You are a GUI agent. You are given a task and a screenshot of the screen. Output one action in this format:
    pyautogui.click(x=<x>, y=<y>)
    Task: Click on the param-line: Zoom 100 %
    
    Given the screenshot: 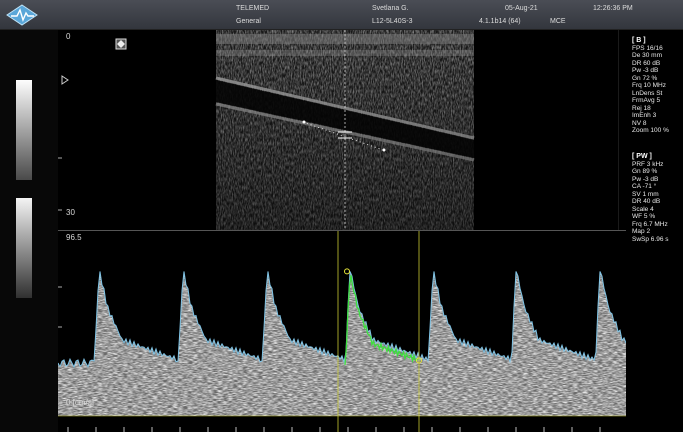 What is the action you would take?
    pyautogui.click(x=650, y=130)
    